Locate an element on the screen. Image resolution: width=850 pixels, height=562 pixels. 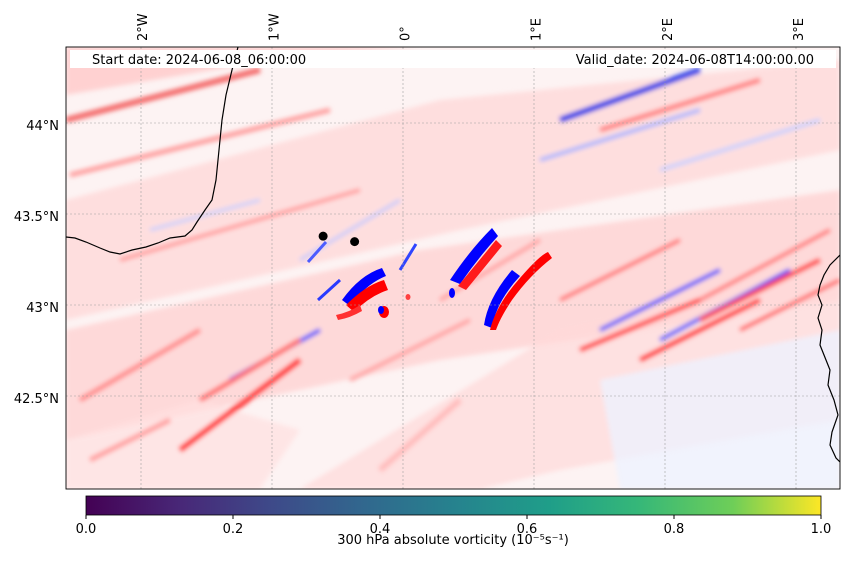
y-tick-label: 44°N is located at coordinates (42, 126).